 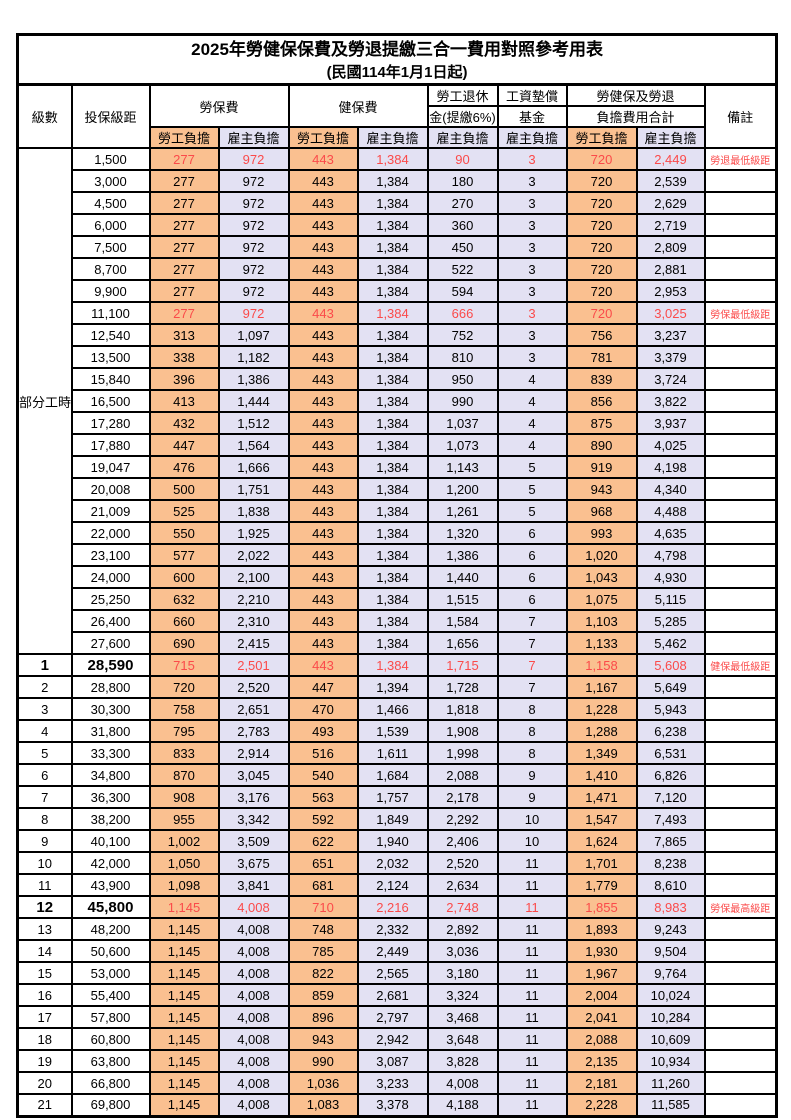 I want to click on value-cell: 1,036, so click(x=323, y=1083).